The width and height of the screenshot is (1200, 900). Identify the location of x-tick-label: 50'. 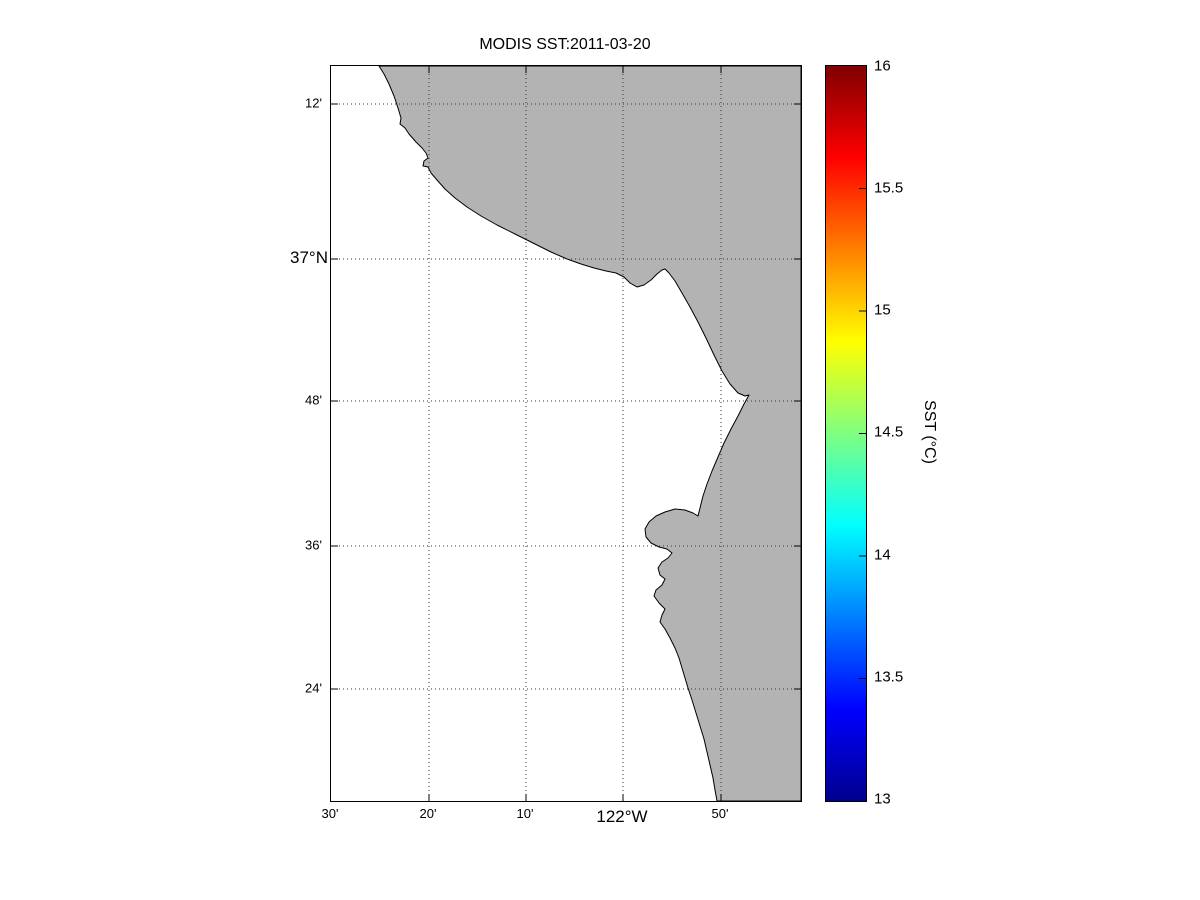
(720, 813).